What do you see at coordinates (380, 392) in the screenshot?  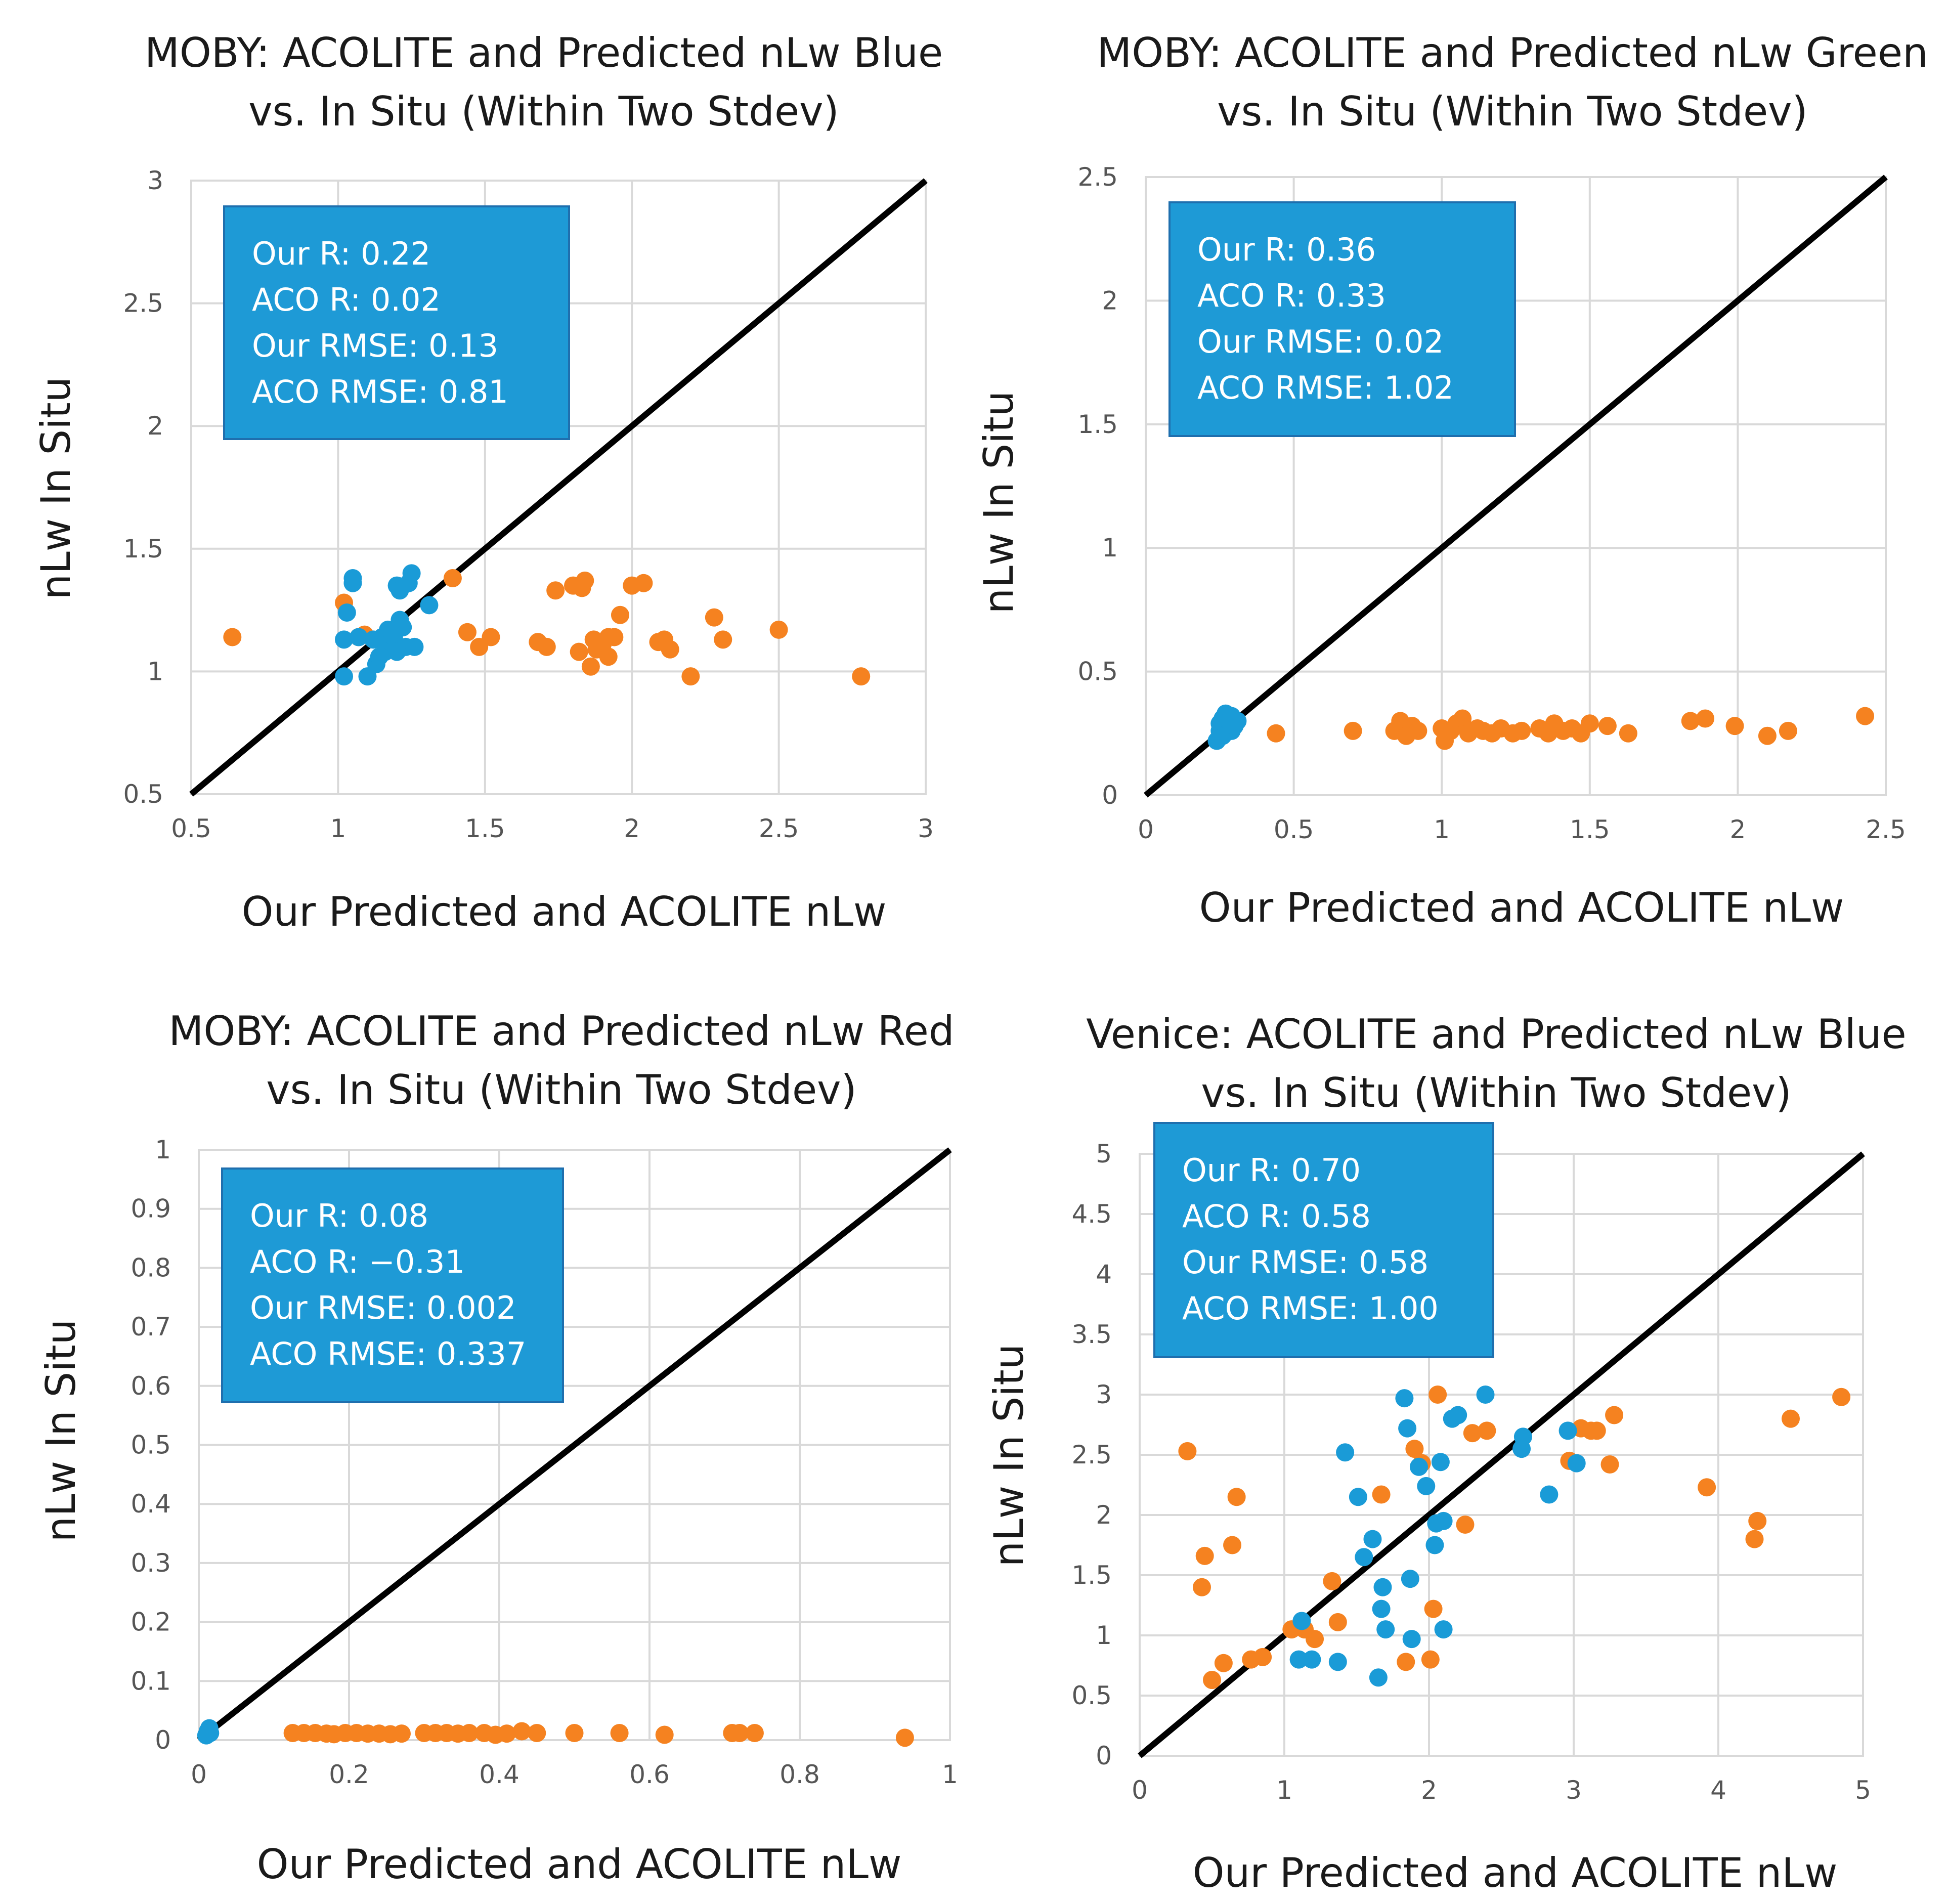 I see `stats-line: ACO RMSE: 0.81` at bounding box center [380, 392].